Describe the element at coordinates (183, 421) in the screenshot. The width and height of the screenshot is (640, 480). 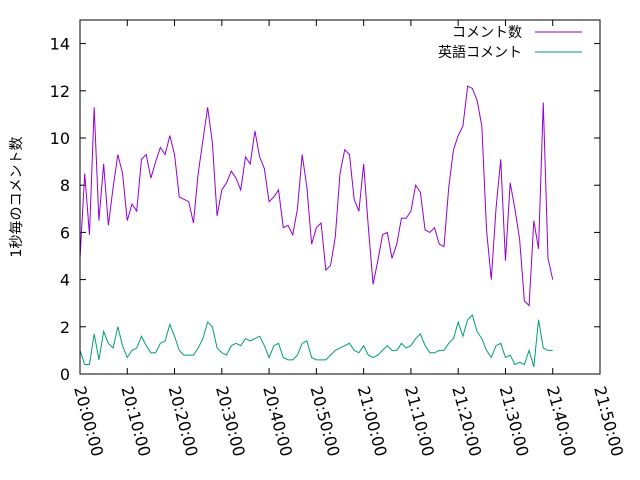
I see `x-tick-label: 20:20:00` at that location.